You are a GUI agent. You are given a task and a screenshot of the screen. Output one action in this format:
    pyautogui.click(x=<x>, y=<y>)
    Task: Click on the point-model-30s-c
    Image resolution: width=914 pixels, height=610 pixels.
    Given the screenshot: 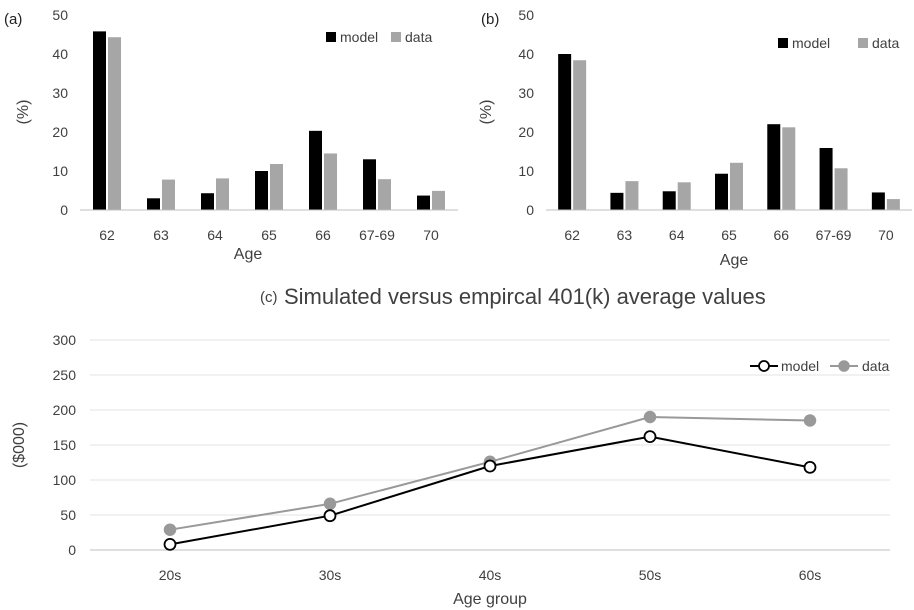 What is the action you would take?
    pyautogui.click(x=330, y=516)
    